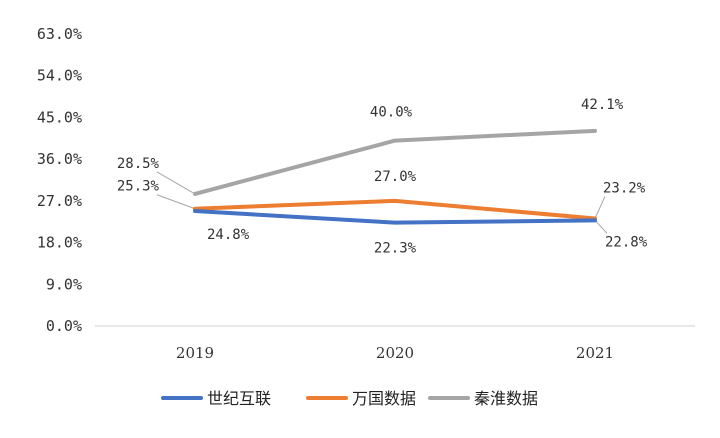 This screenshot has width=720, height=438. I want to click on data-label: 25.3%, so click(138, 187).